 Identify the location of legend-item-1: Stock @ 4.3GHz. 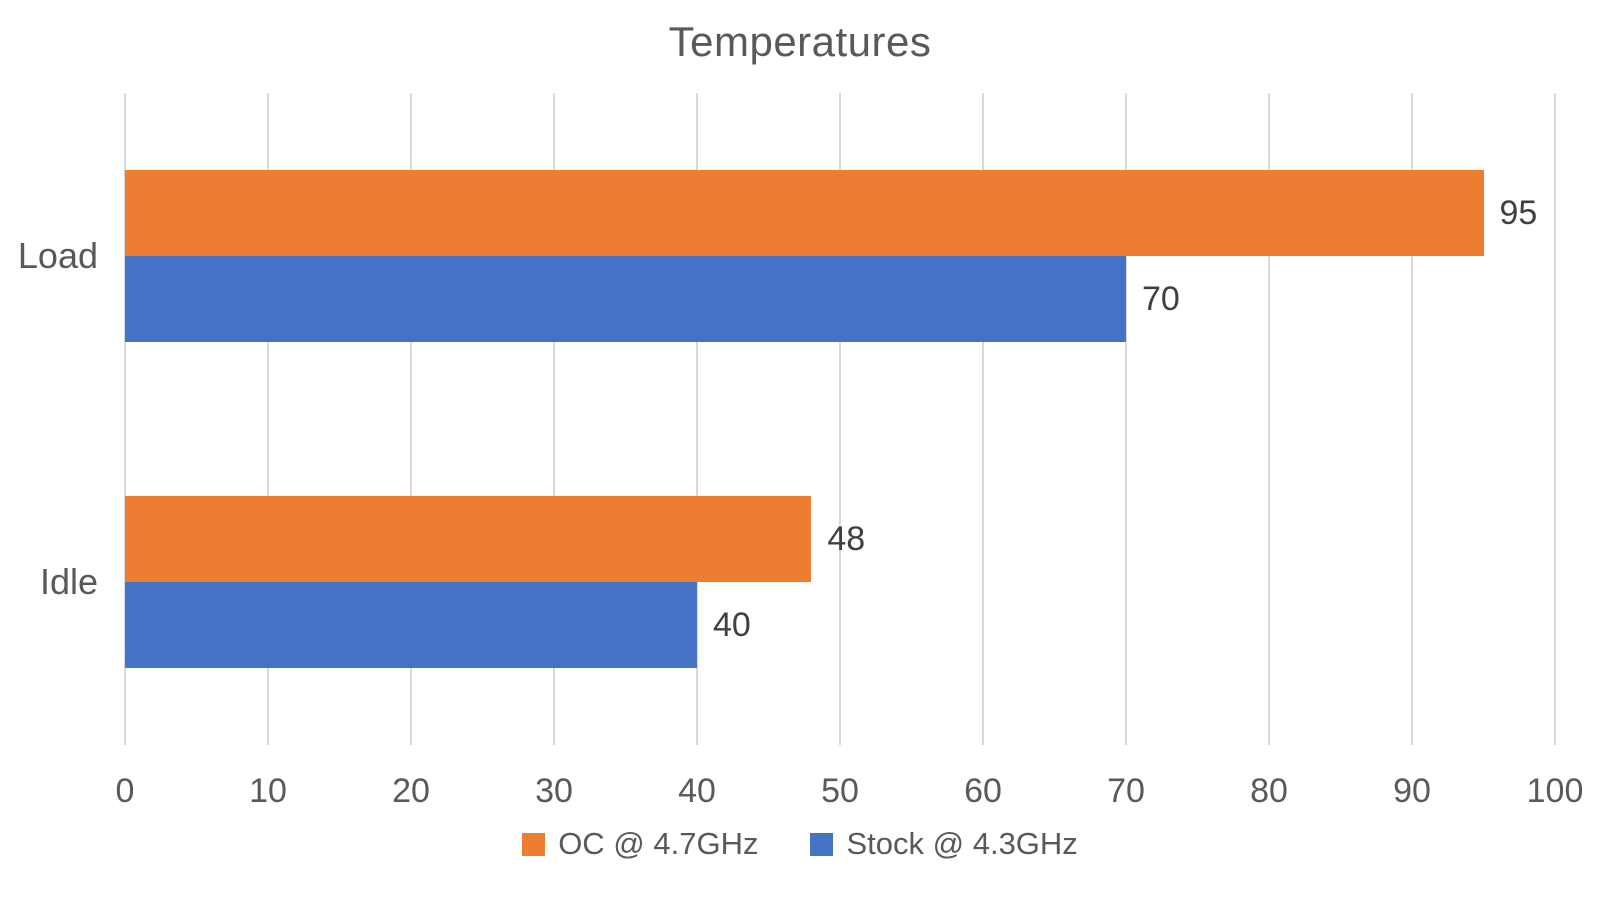
(944, 844).